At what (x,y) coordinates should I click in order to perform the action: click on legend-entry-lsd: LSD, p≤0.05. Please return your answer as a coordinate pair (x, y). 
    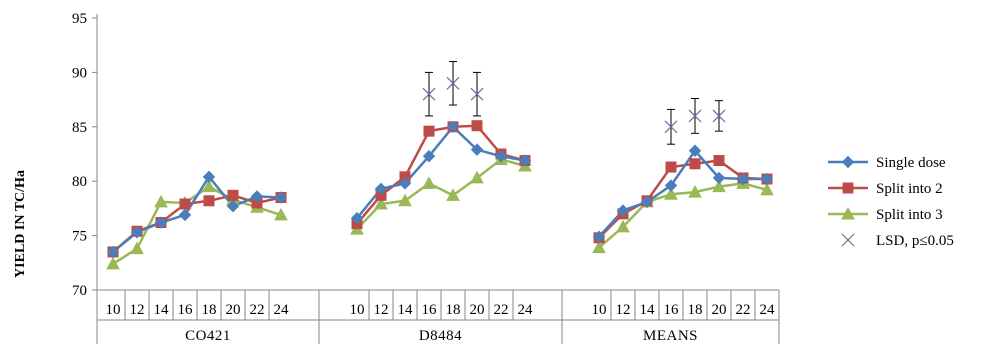
    Looking at the image, I should click on (897, 241).